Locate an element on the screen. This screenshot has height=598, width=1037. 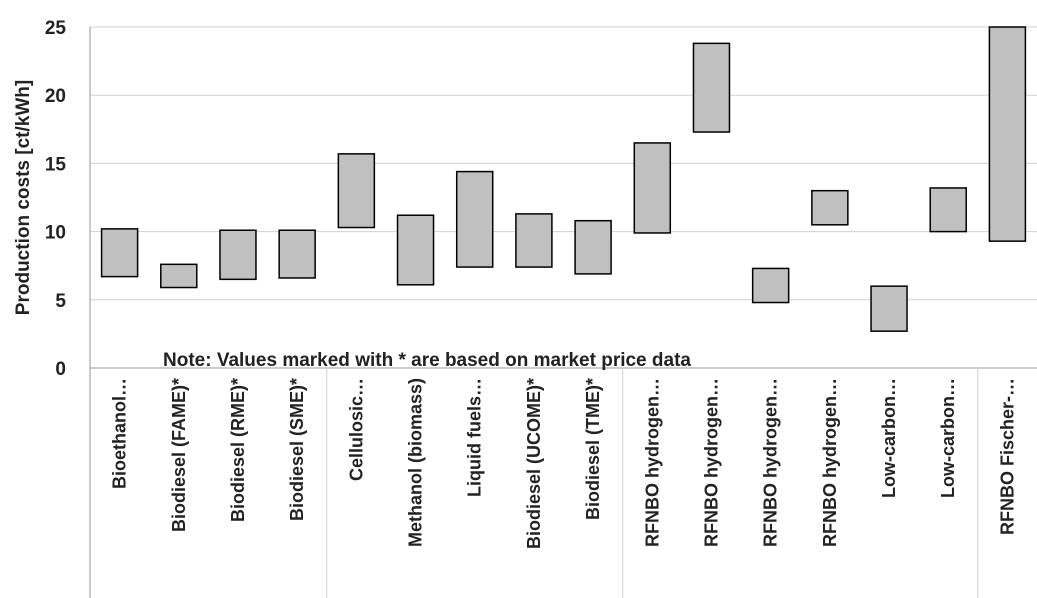
y-tick-label: 15 is located at coordinates (56, 164).